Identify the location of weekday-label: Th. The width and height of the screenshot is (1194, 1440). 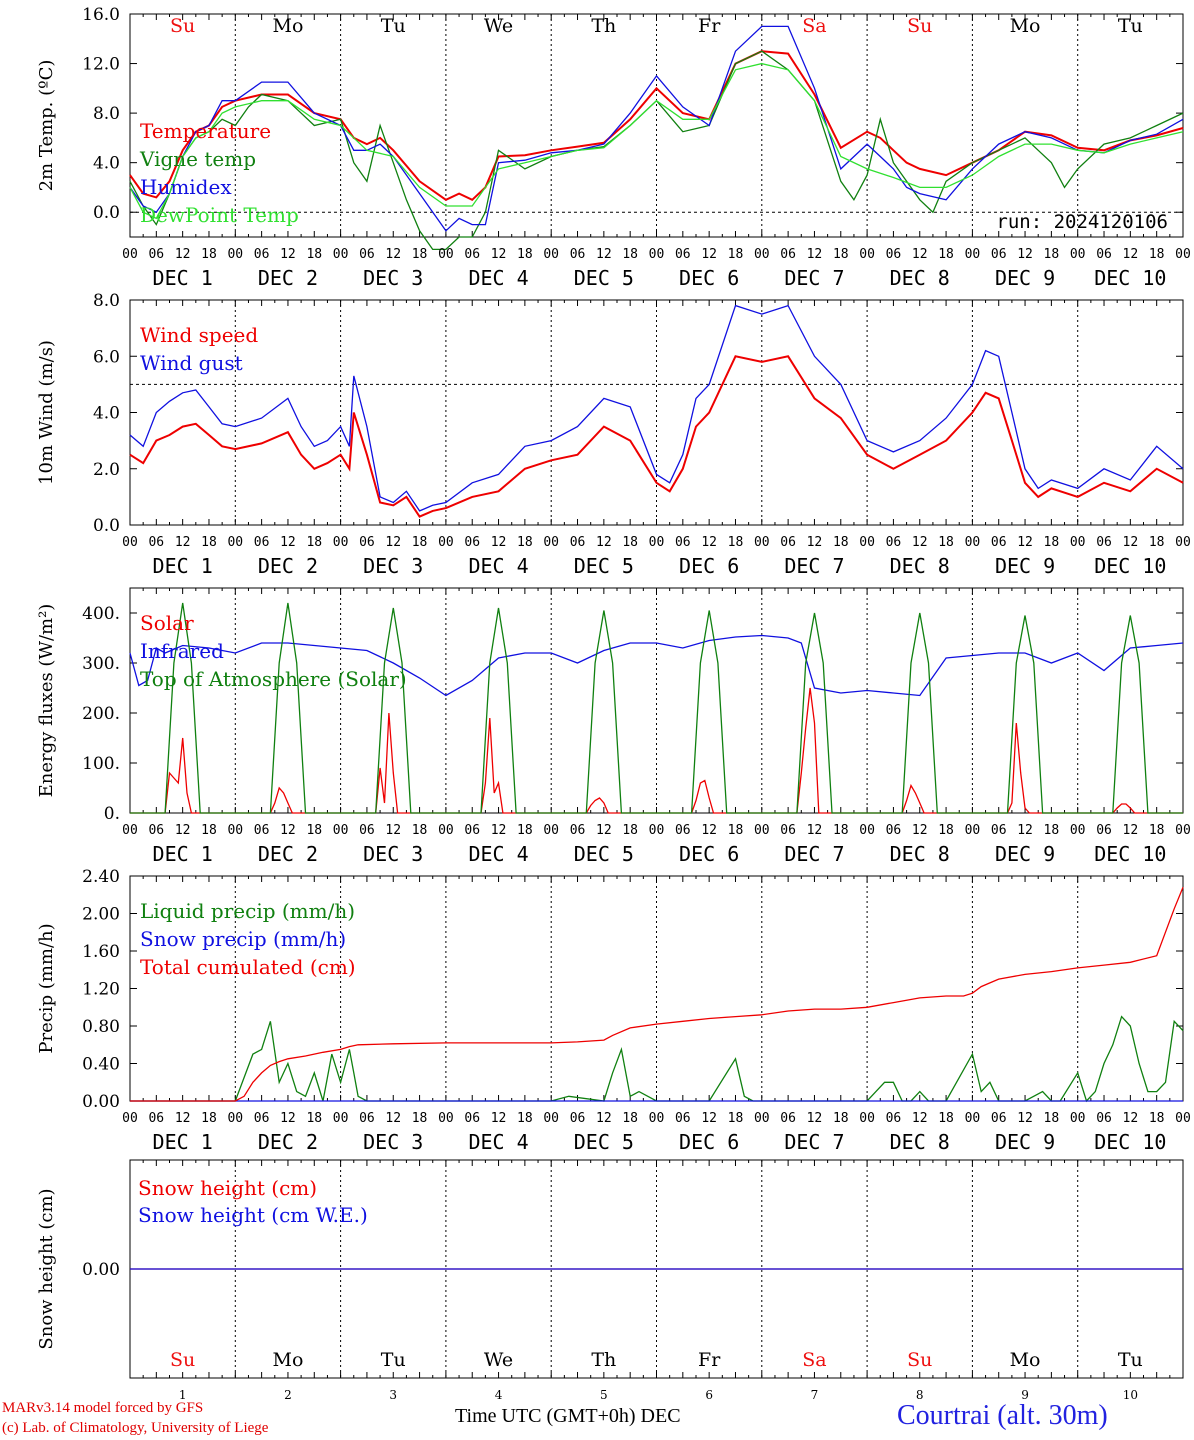
(603, 1360).